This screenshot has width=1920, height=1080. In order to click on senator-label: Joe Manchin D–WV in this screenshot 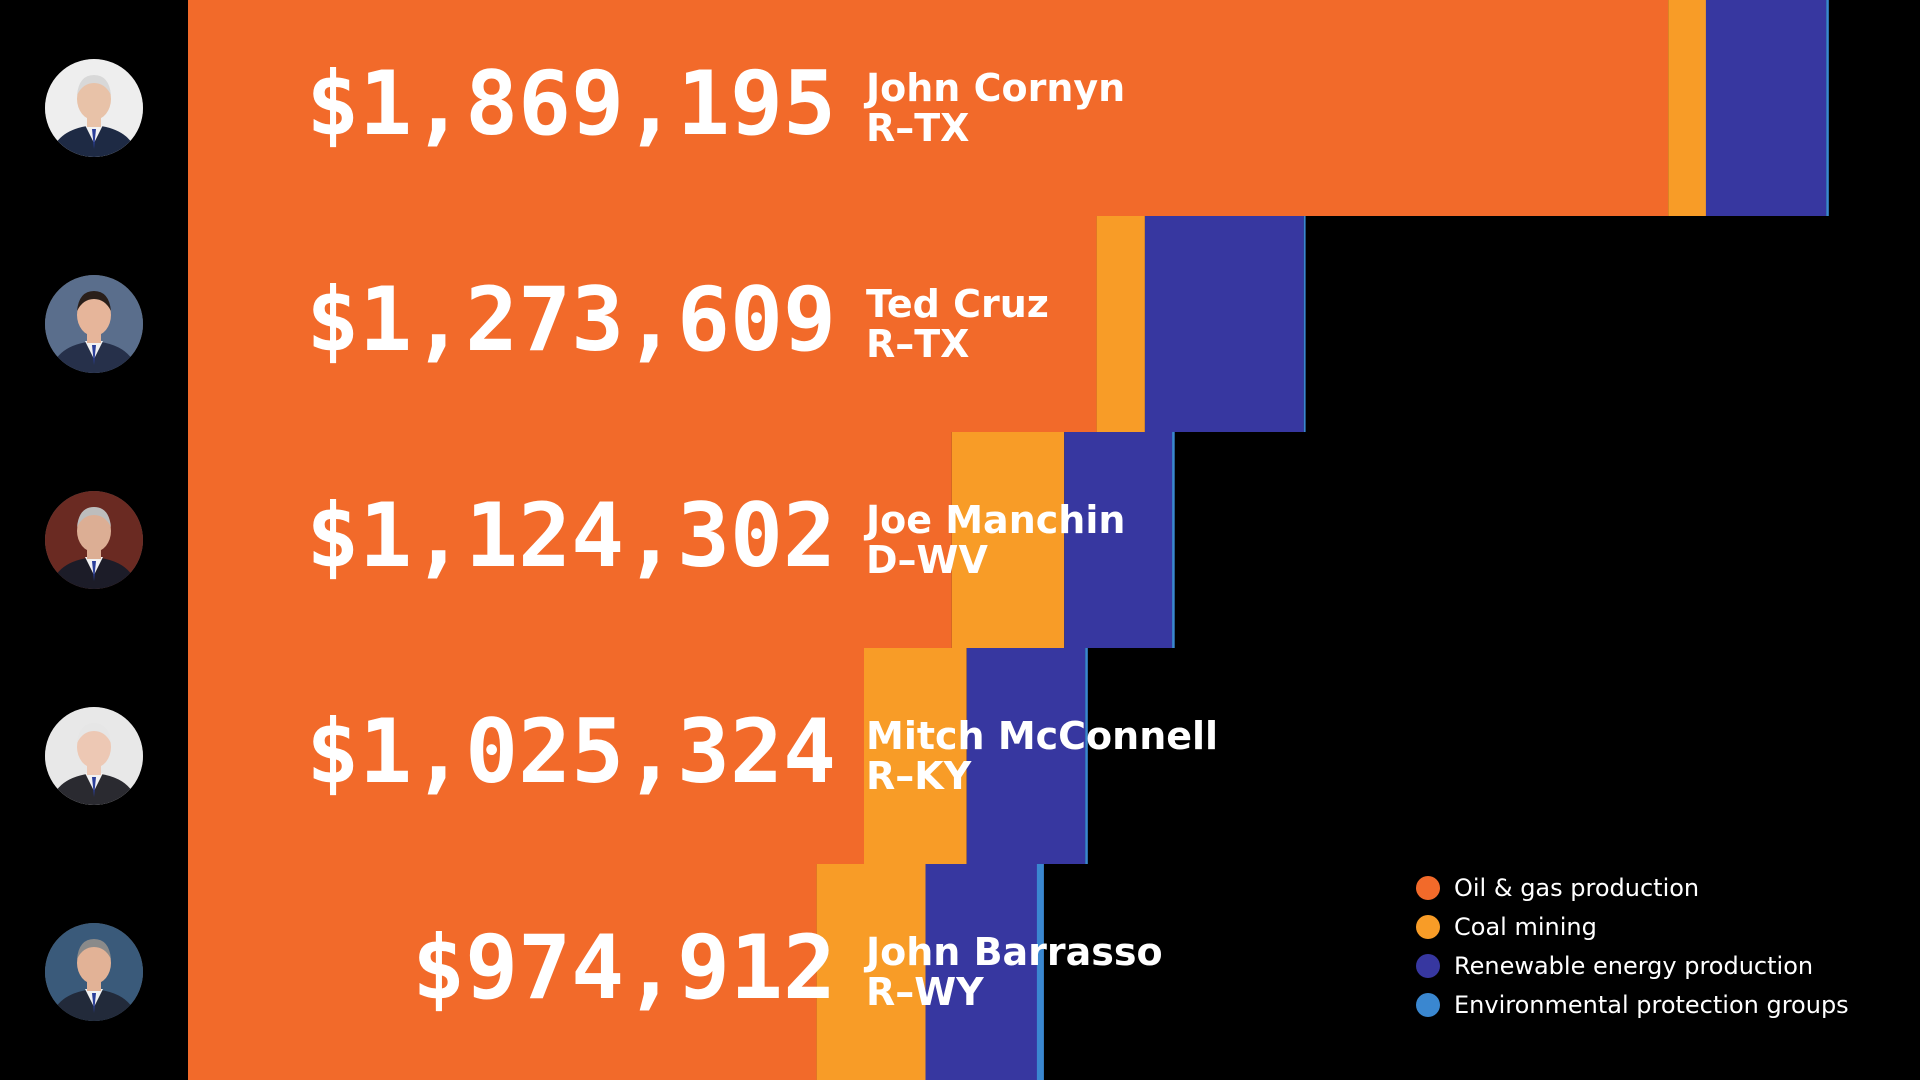, I will do `click(995, 540)`.